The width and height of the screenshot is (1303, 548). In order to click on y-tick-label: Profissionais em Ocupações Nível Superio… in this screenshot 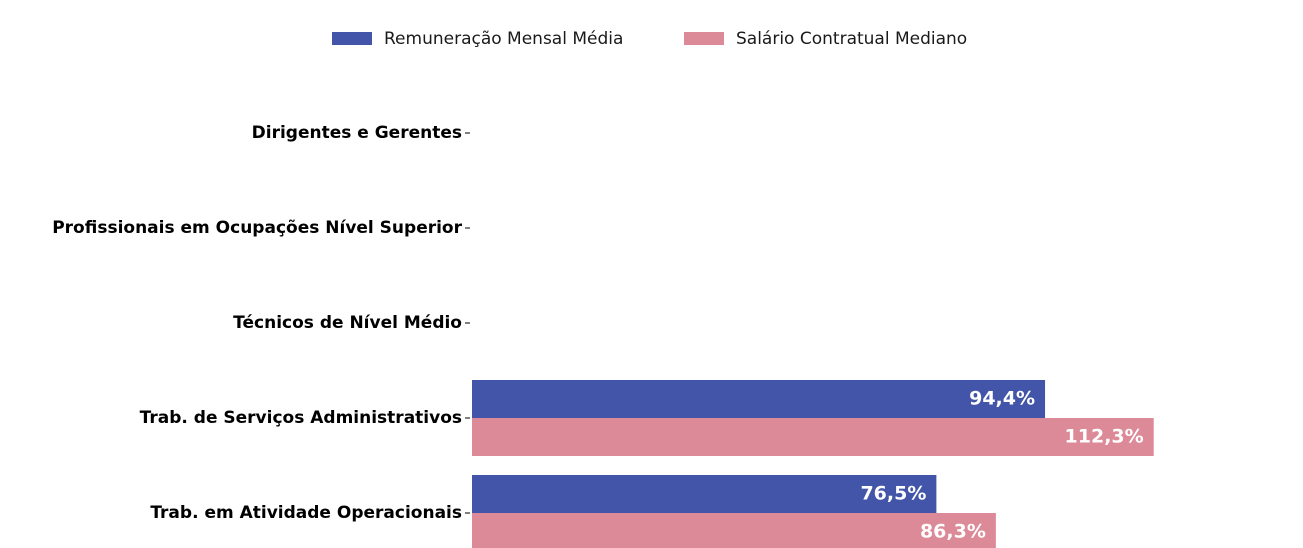, I will do `click(257, 228)`.